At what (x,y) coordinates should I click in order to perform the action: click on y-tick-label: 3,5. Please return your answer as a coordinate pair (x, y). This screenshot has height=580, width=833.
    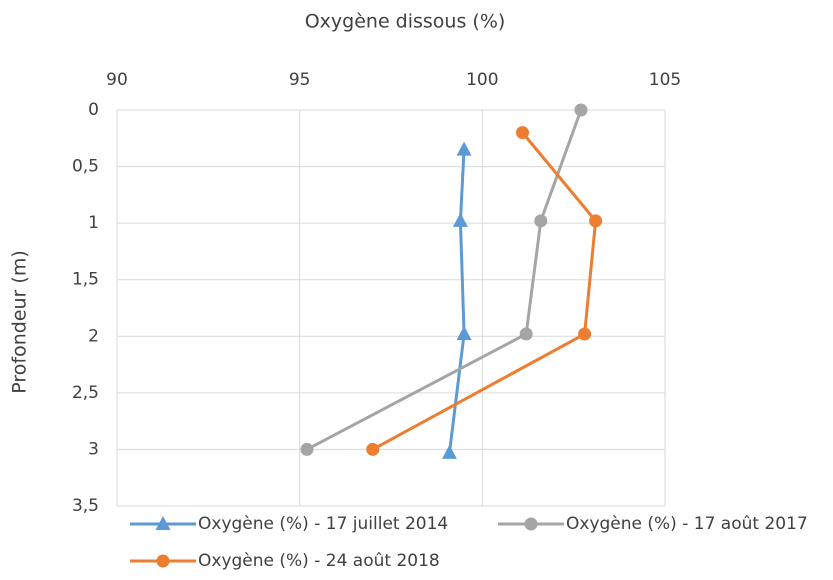
    Looking at the image, I should click on (85, 506).